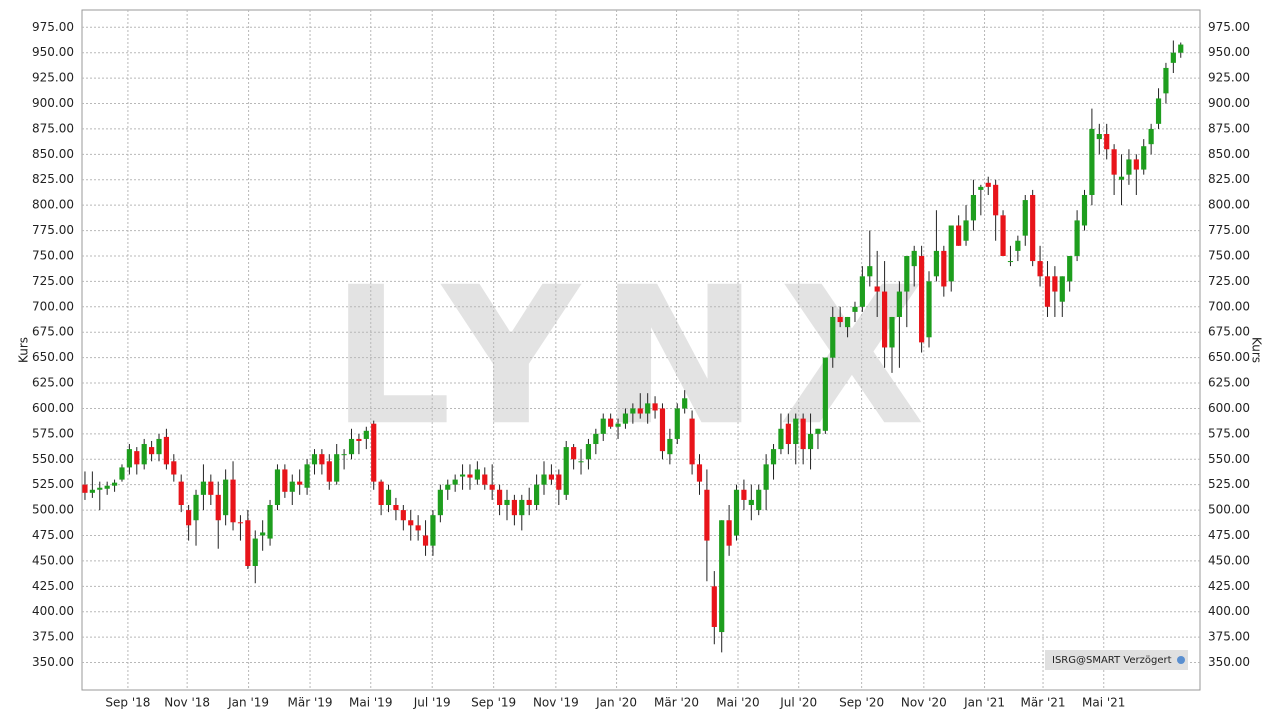 This screenshot has height=721, width=1280. Describe the element at coordinates (1229, 383) in the screenshot. I see `y2-tick-label: 625.00` at that location.